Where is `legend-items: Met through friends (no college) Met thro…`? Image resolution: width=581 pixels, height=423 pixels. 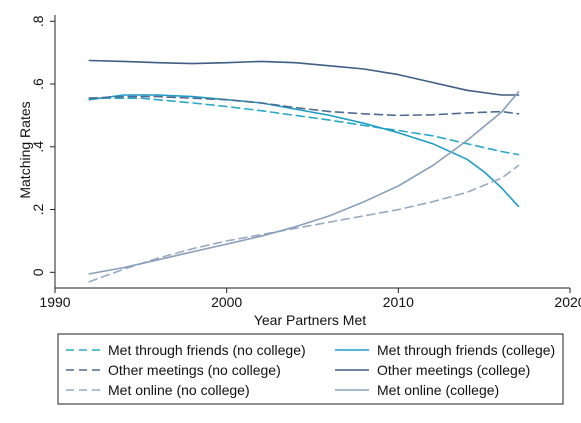
legend-items: Met through friends (no college) Met thro… is located at coordinates (310, 370).